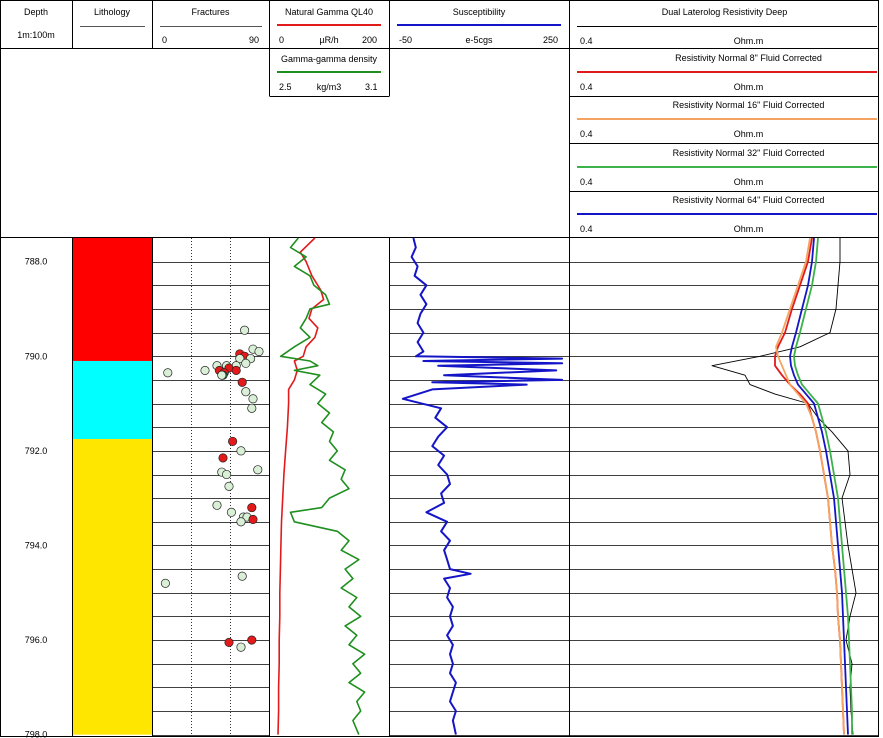 This screenshot has height=738, width=883. Describe the element at coordinates (727, 72) in the screenshot. I see `res-8-legend-line` at that location.